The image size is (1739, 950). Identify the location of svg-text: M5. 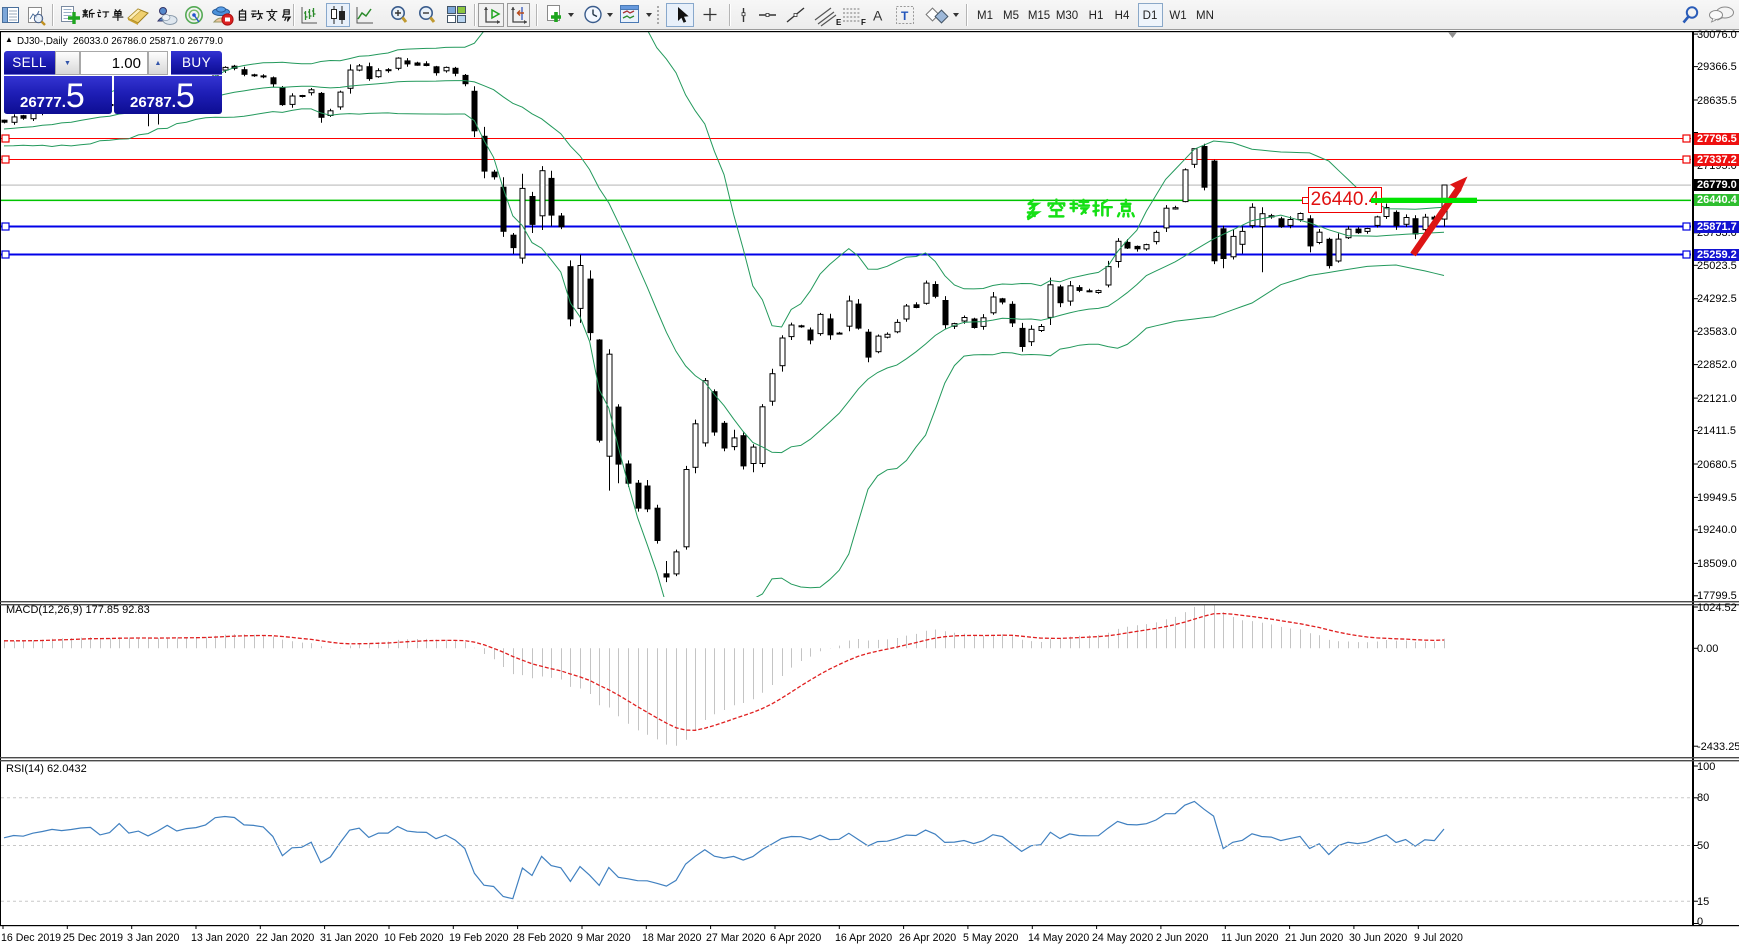
(1011, 16).